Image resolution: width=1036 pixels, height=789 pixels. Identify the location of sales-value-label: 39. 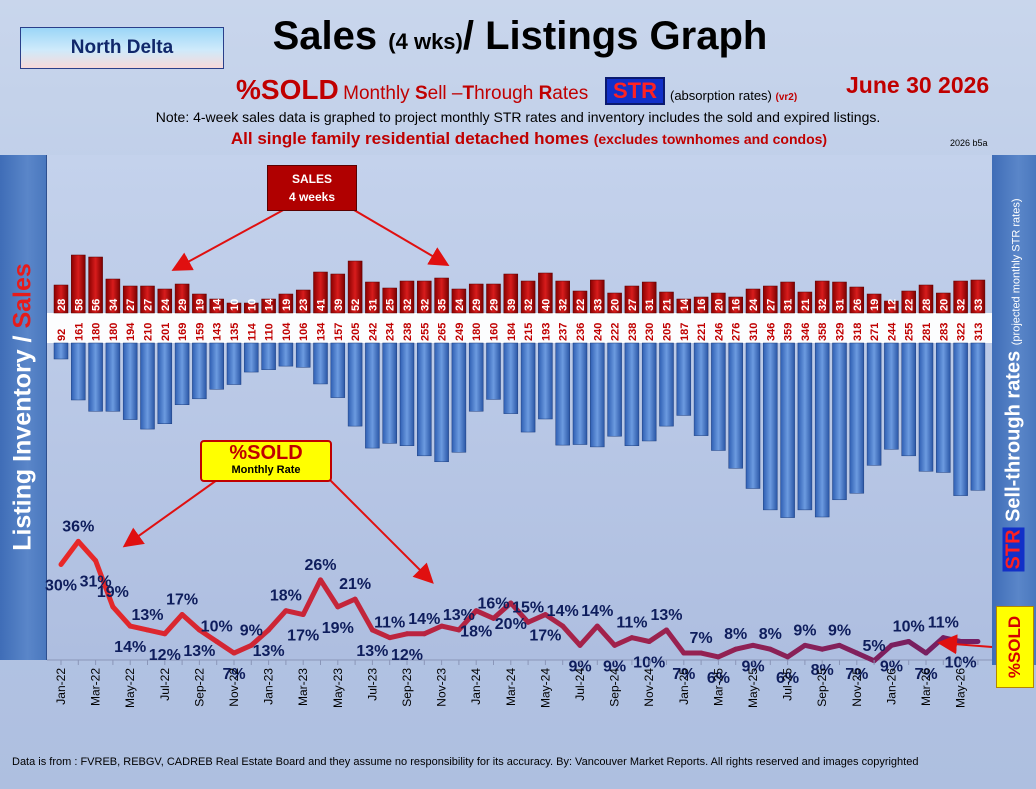
(512, 305).